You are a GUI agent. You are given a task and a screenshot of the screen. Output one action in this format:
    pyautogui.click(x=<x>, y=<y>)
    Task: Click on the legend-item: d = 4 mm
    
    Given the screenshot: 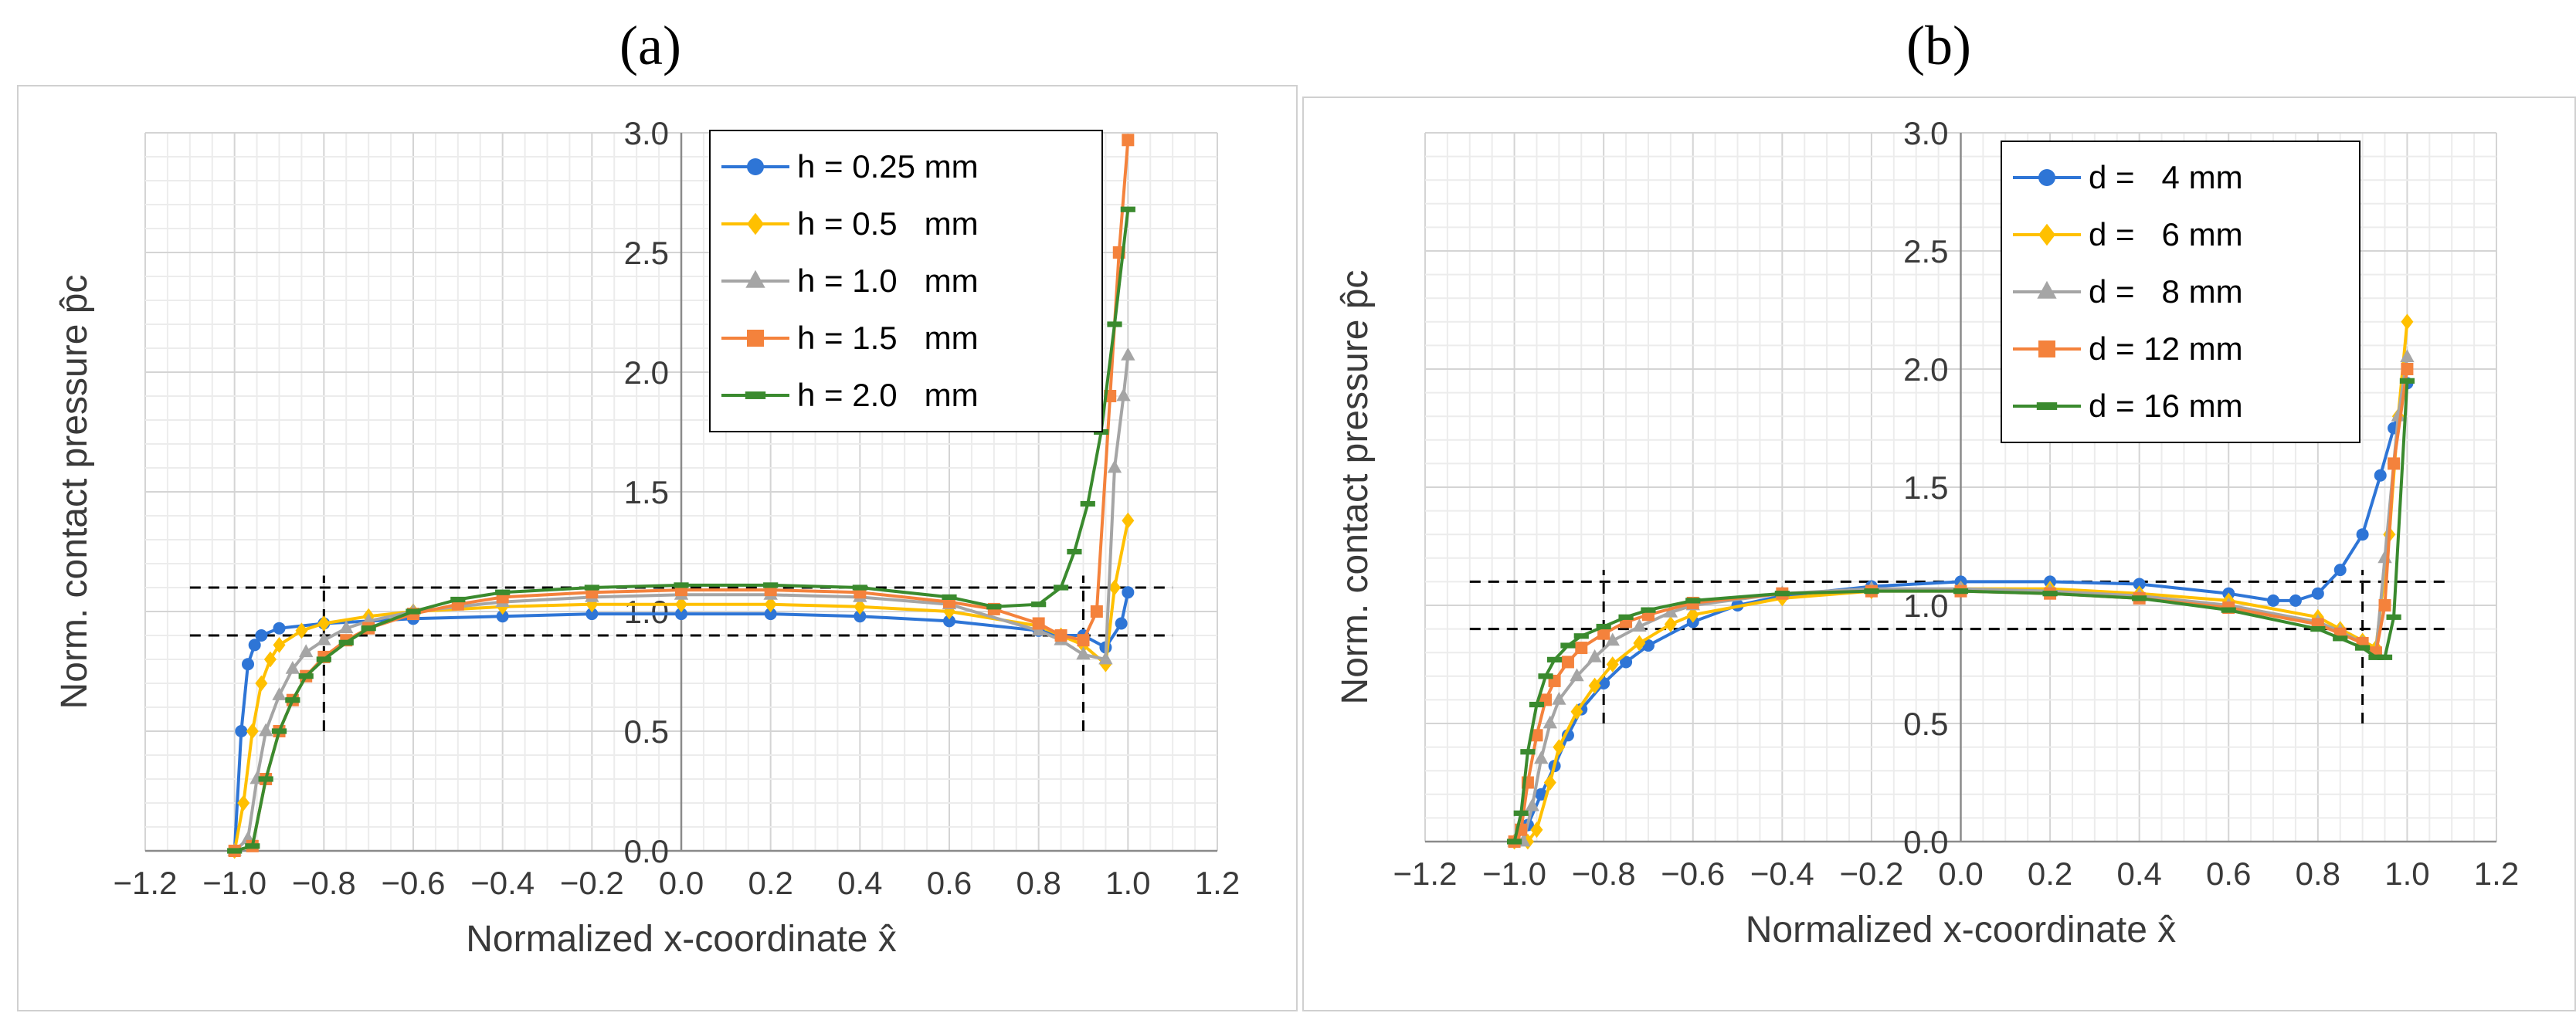 What is the action you would take?
    pyautogui.click(x=2180, y=176)
    